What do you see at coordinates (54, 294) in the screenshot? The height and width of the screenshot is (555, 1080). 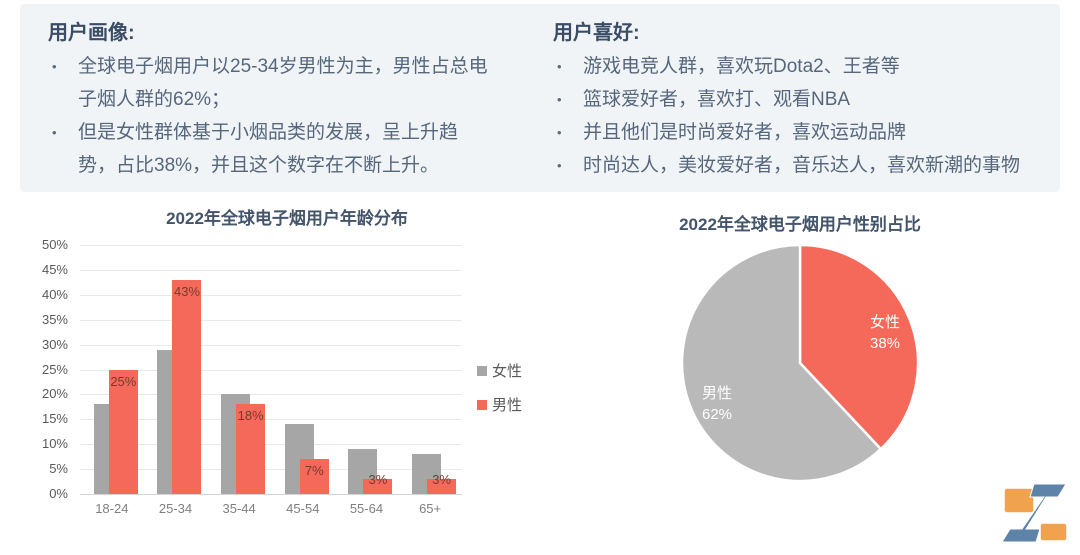 I see `y-tick-label: 40%` at bounding box center [54, 294].